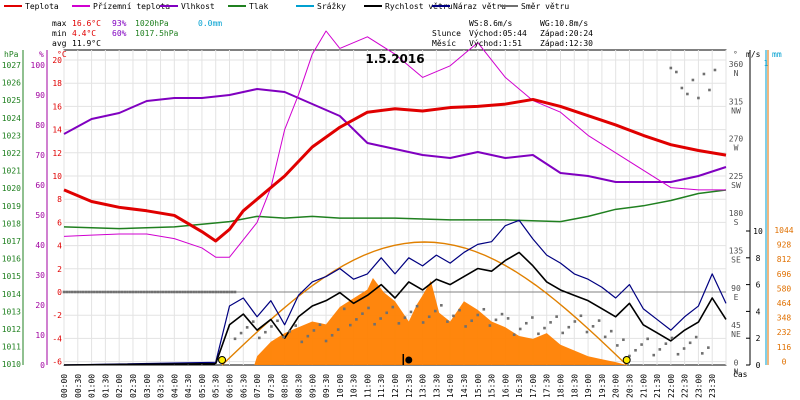  I want to click on time-axis-label: čas, so click(740, 374).